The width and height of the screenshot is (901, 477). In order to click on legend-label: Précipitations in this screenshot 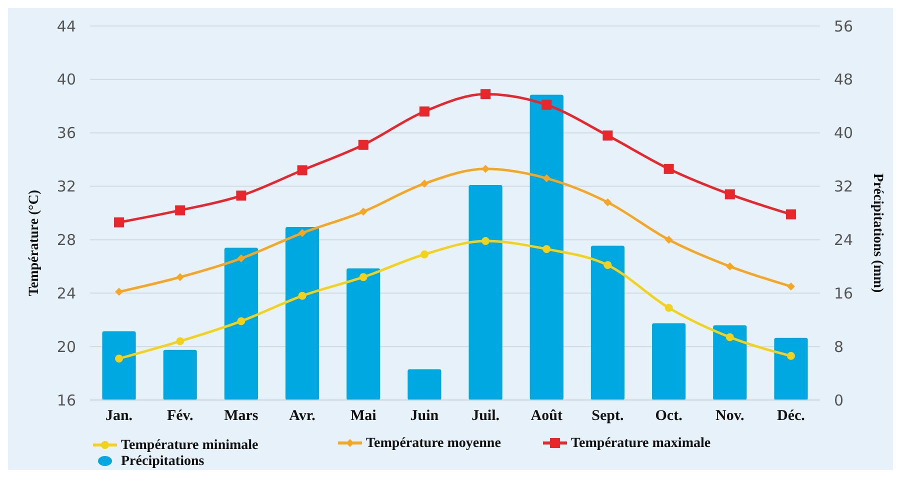, I will do `click(163, 461)`.